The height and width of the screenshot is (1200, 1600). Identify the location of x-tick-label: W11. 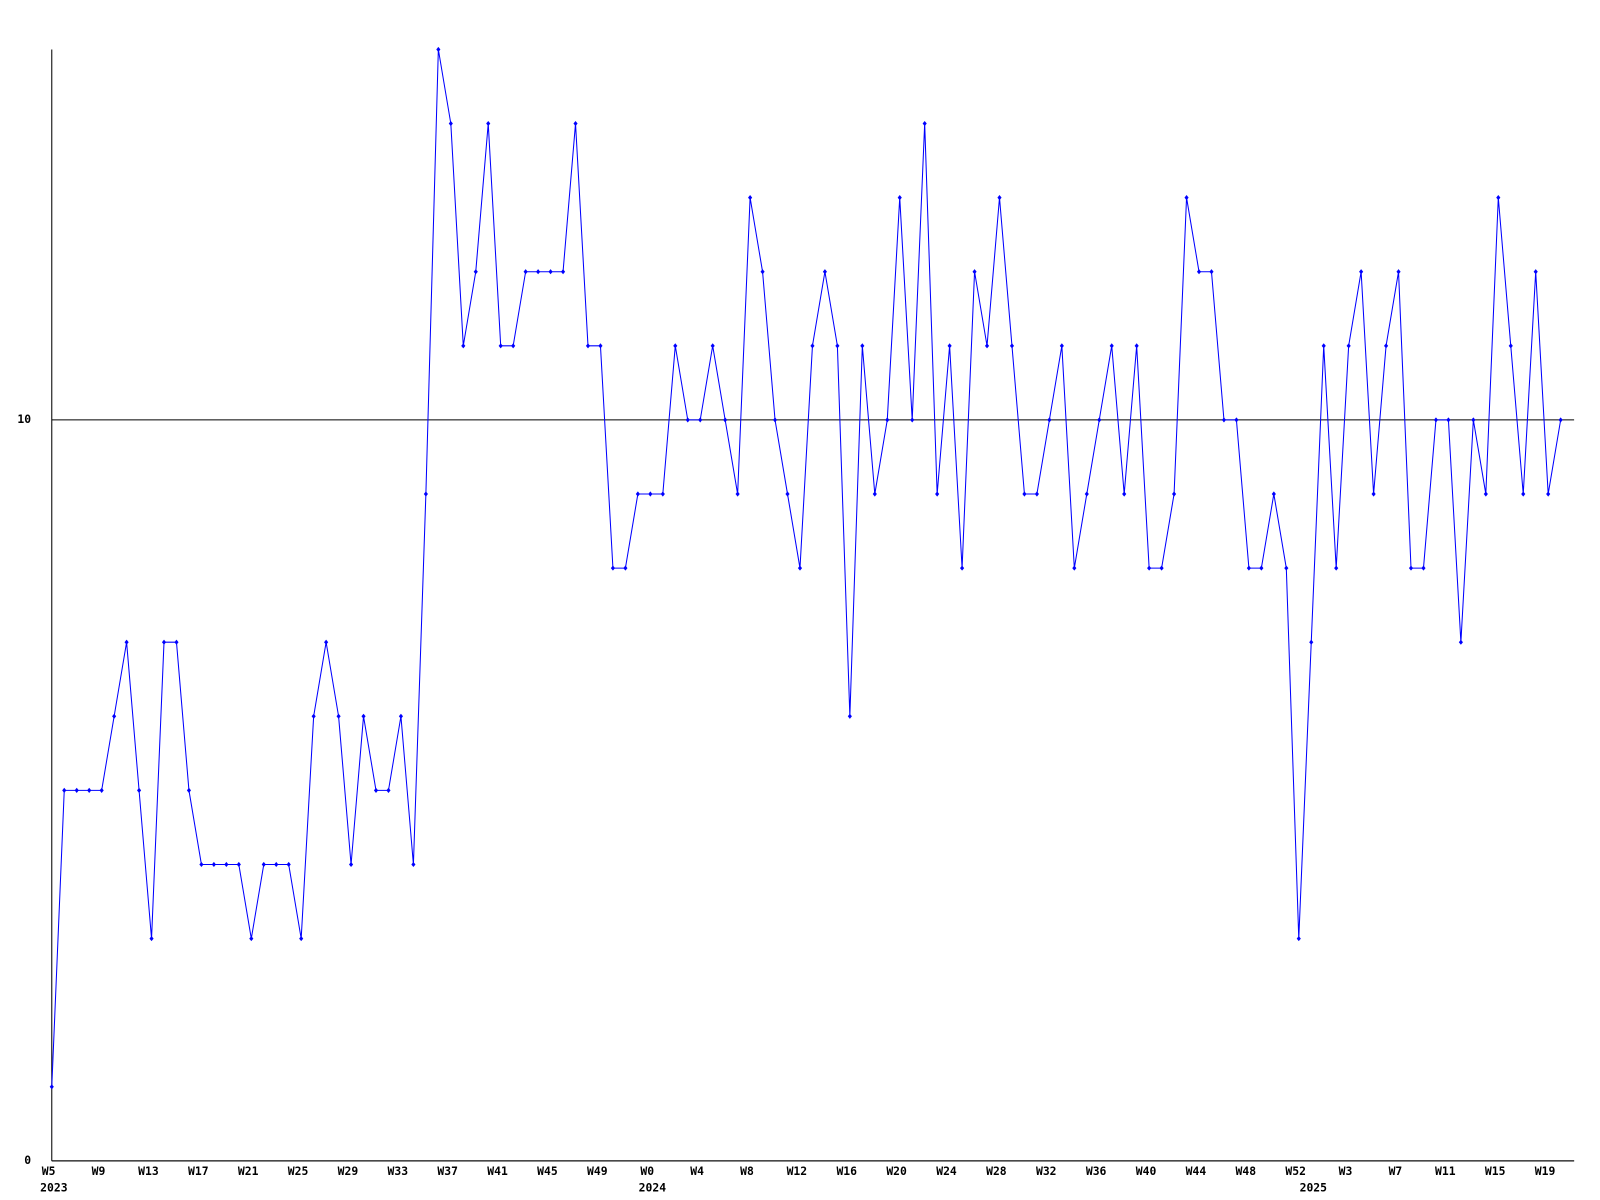
(1445, 1171).